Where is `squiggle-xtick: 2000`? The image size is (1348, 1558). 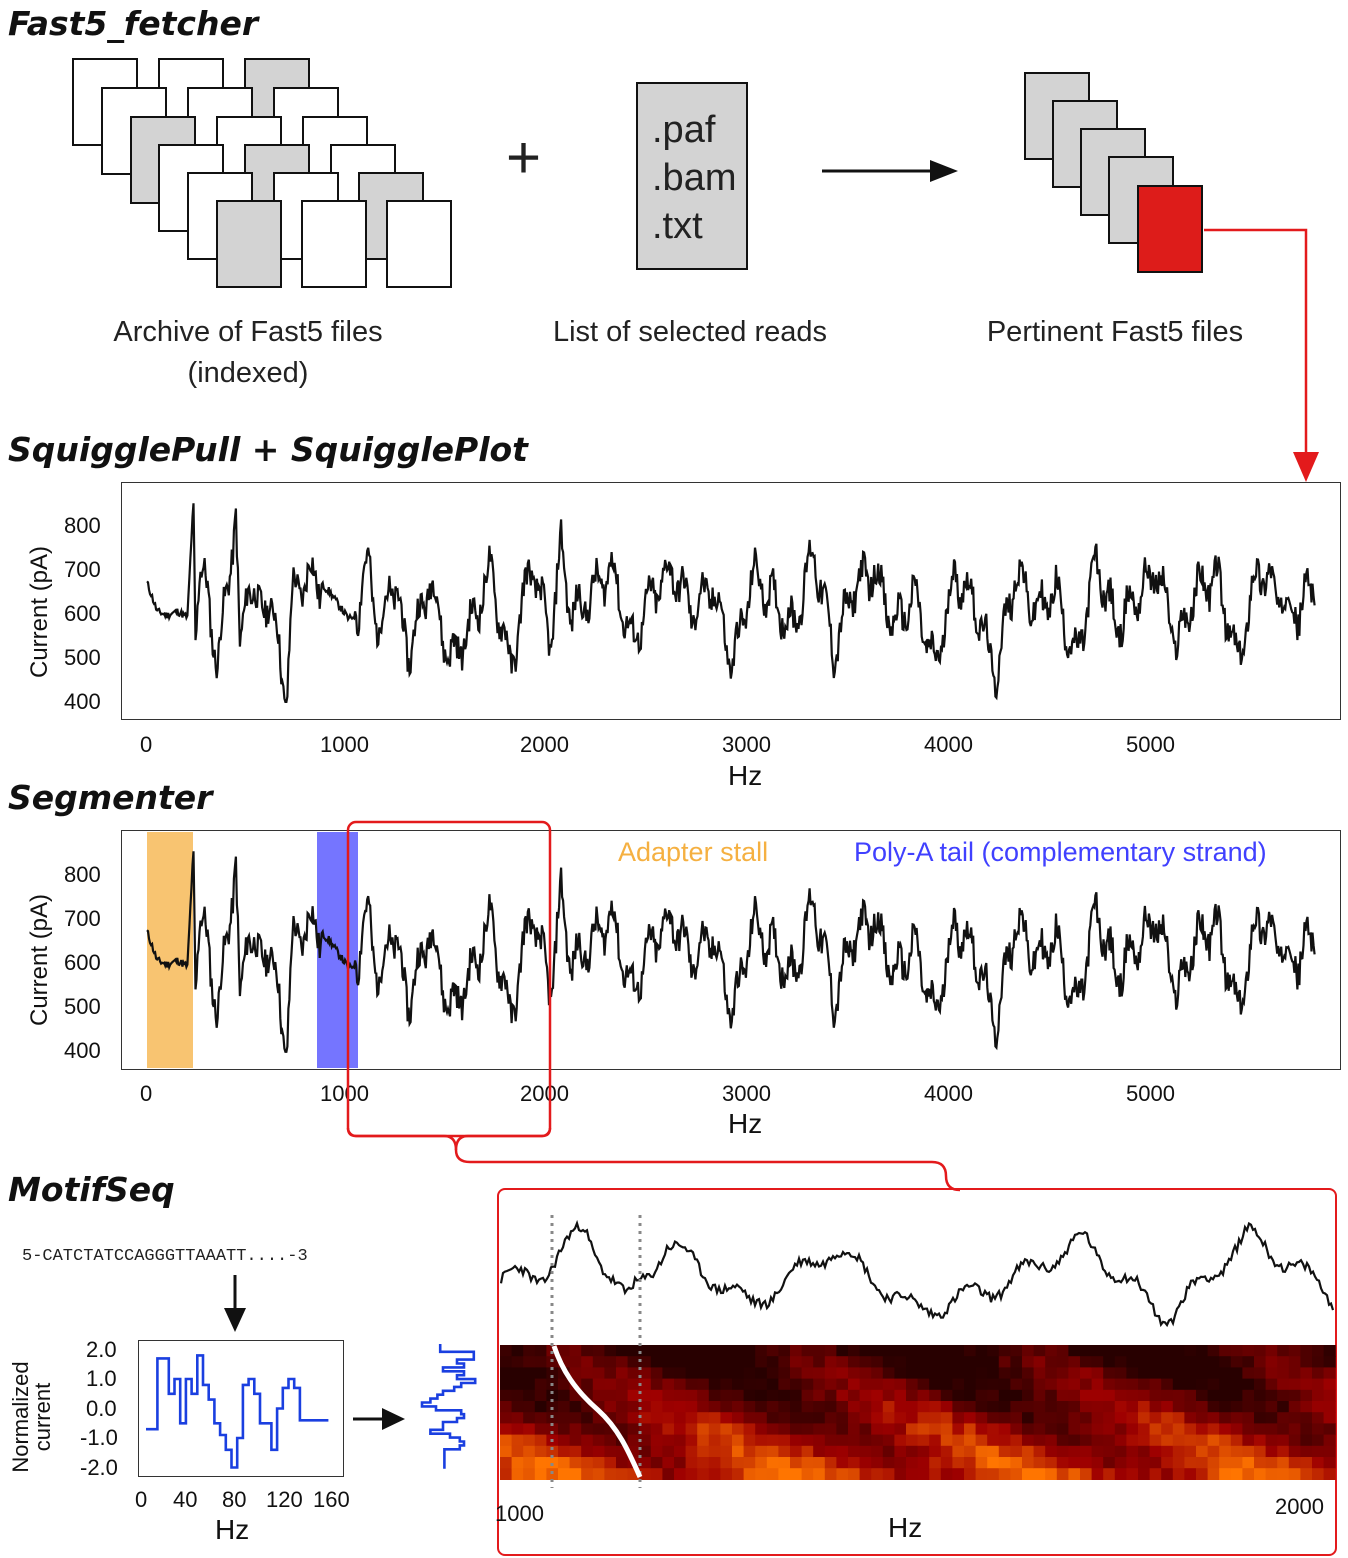
squiggle-xtick: 2000 is located at coordinates (544, 744).